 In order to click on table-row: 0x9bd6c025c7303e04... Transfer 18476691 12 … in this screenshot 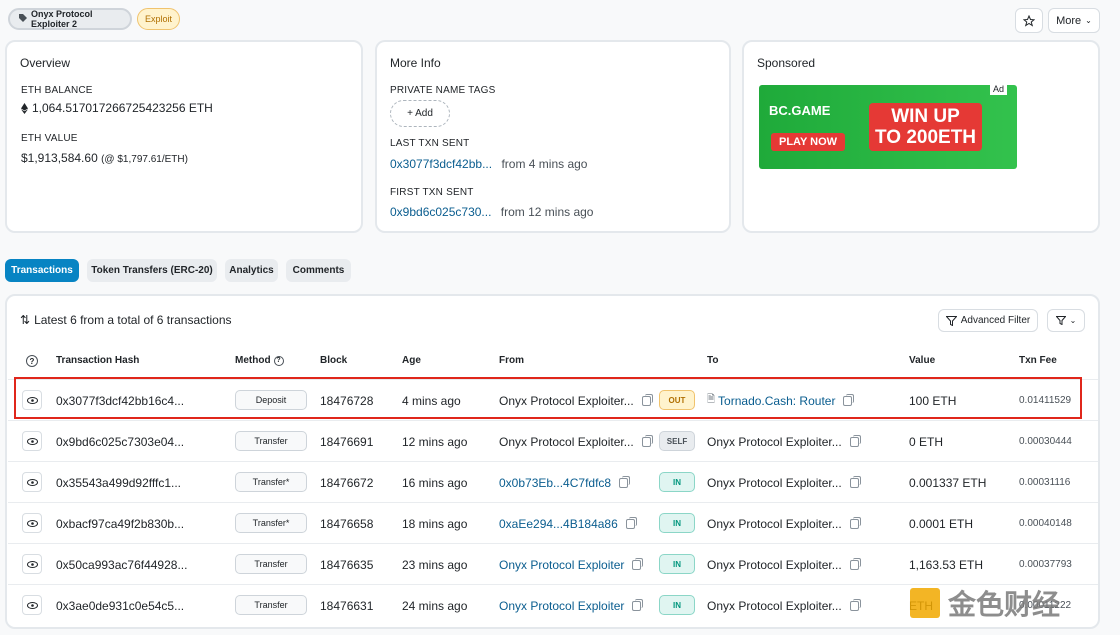, I will do `click(553, 440)`.